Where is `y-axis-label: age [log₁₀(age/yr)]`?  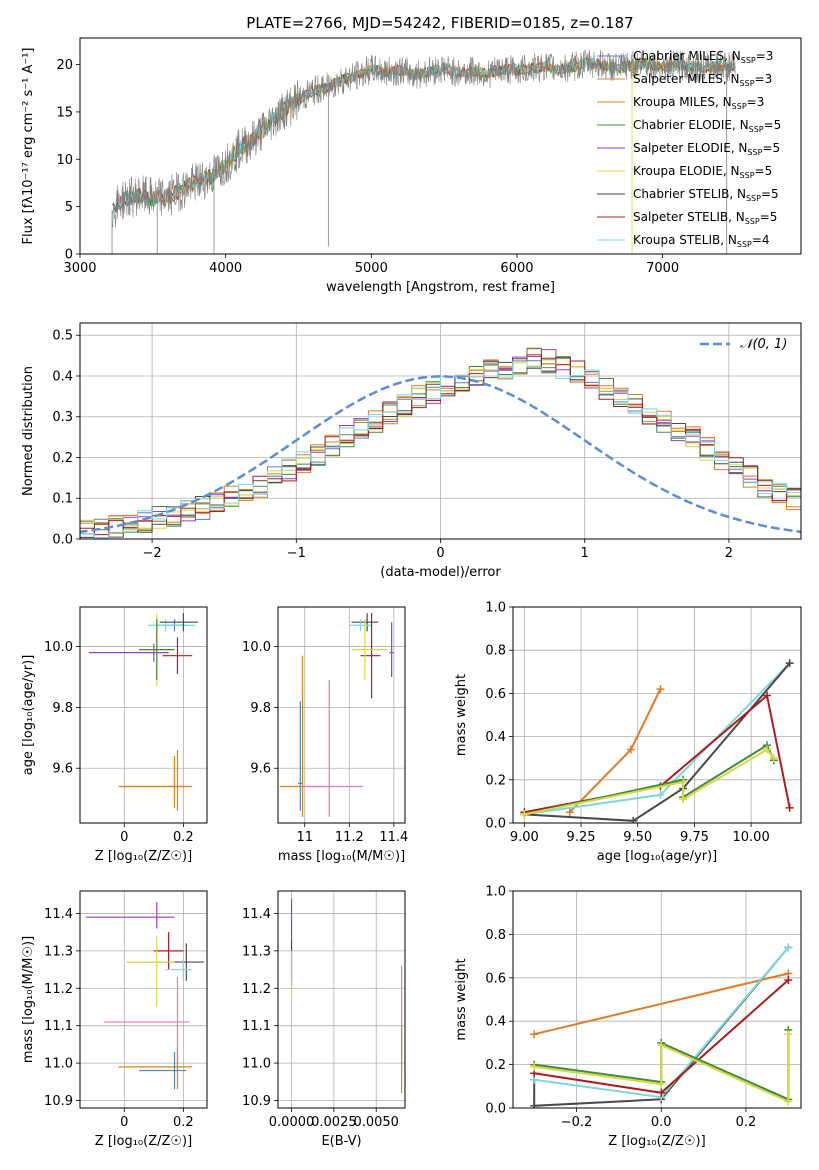 y-axis-label: age [log₁₀(age/yr)] is located at coordinates (28, 715).